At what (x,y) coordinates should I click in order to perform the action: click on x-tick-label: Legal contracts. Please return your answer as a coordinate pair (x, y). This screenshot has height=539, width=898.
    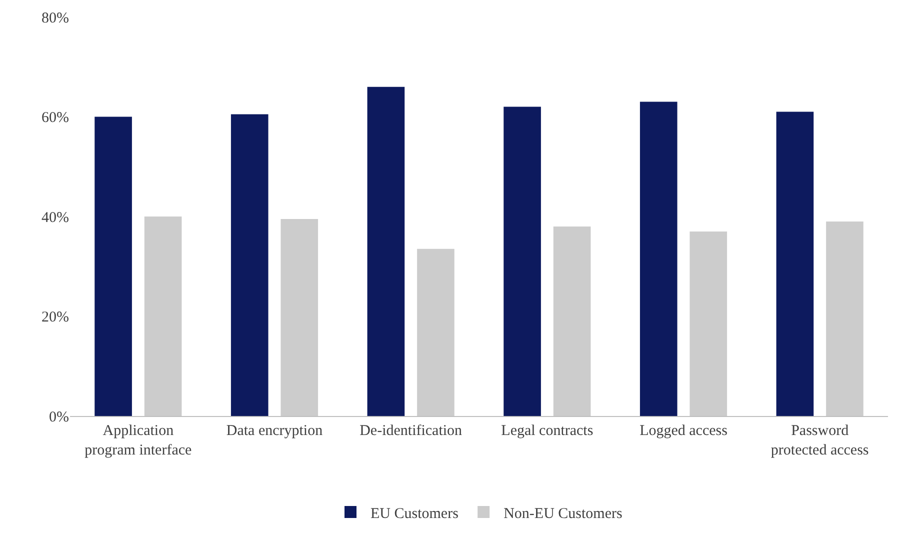
    Looking at the image, I should click on (547, 431).